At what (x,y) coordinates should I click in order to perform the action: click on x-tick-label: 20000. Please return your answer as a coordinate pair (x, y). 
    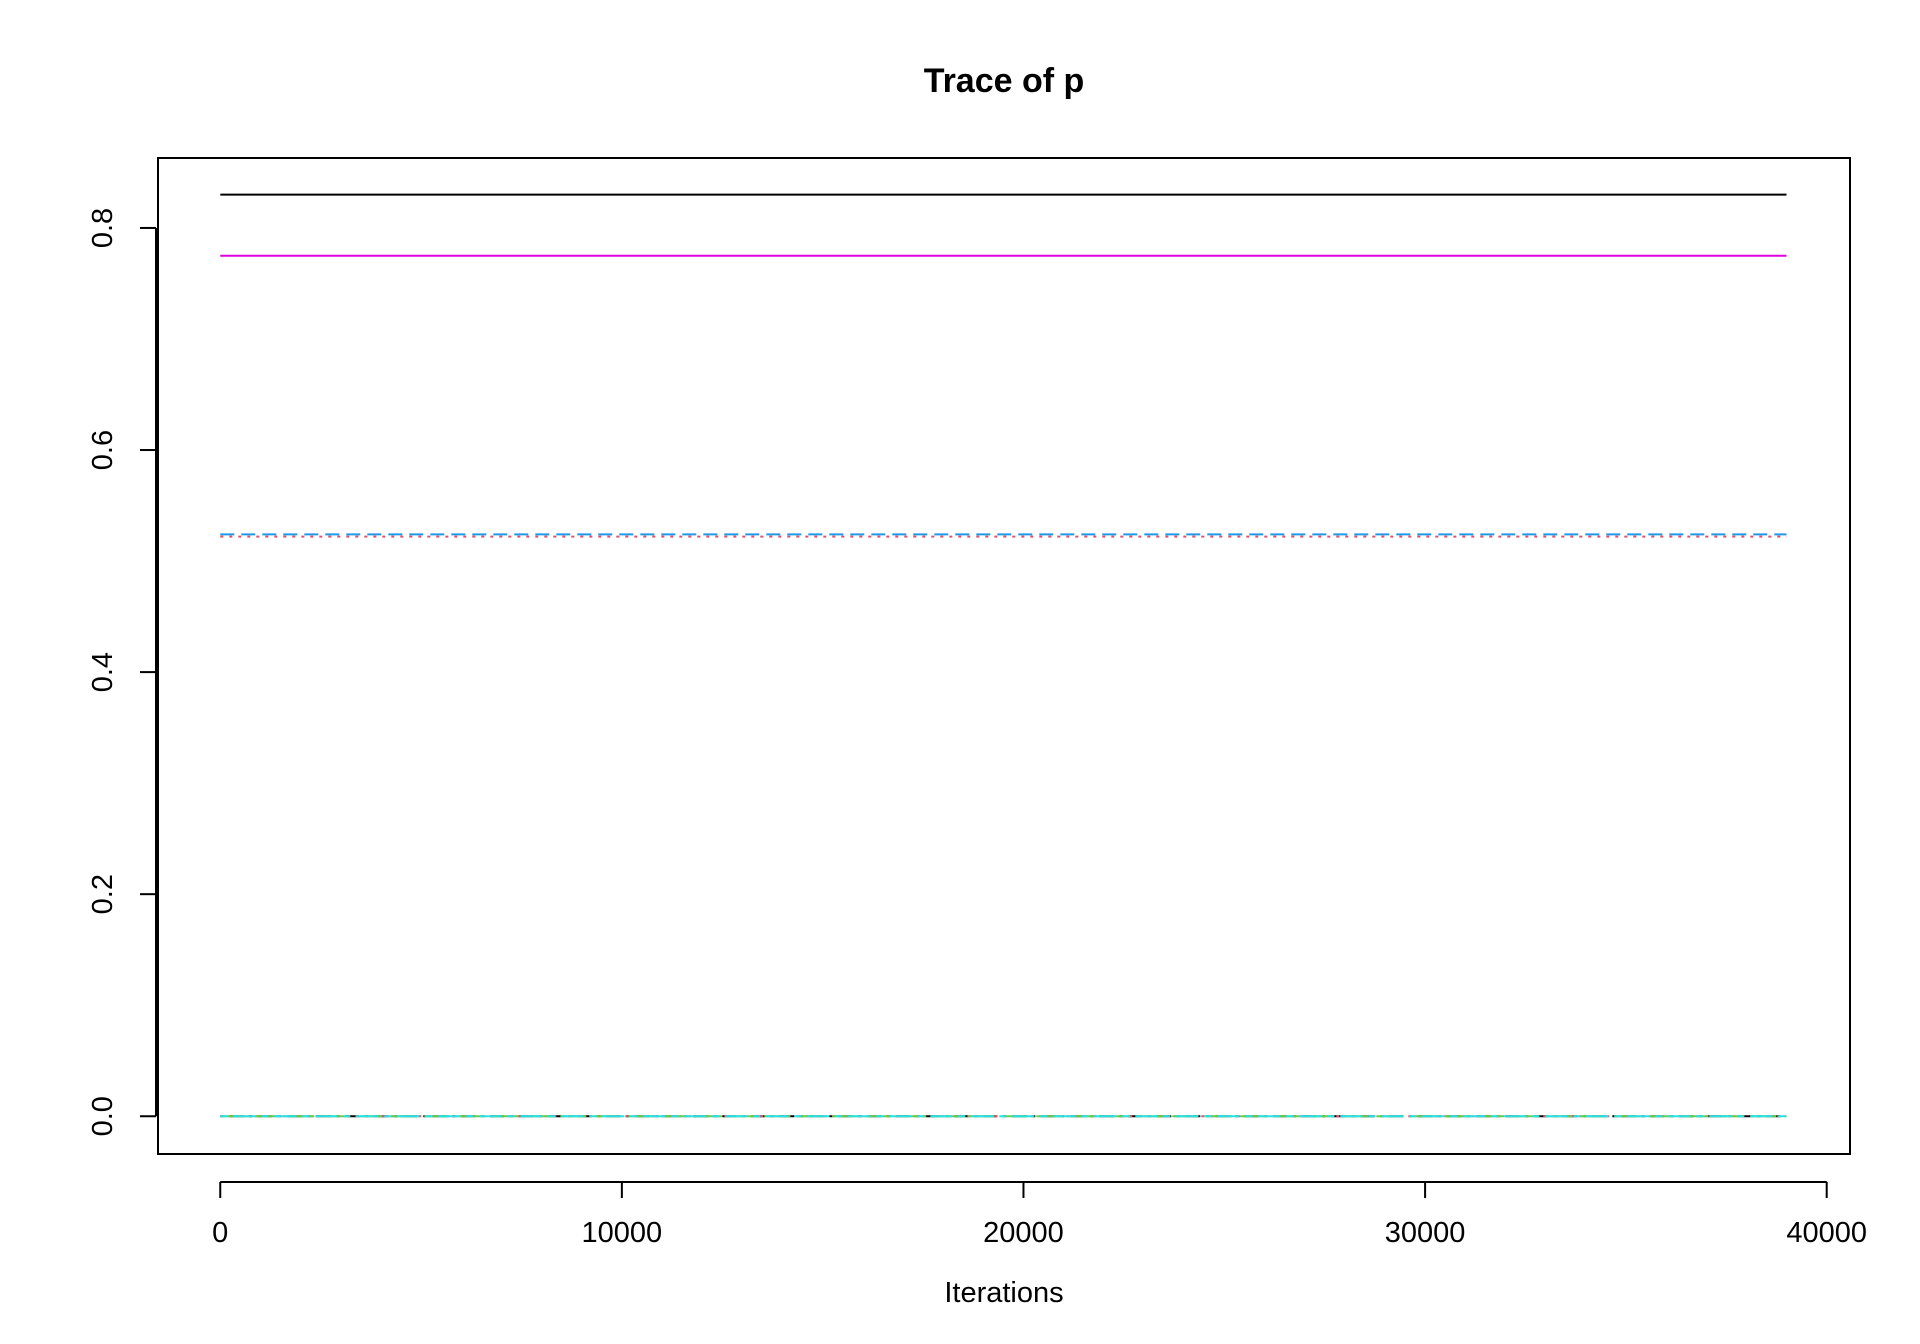
    Looking at the image, I should click on (1023, 1233).